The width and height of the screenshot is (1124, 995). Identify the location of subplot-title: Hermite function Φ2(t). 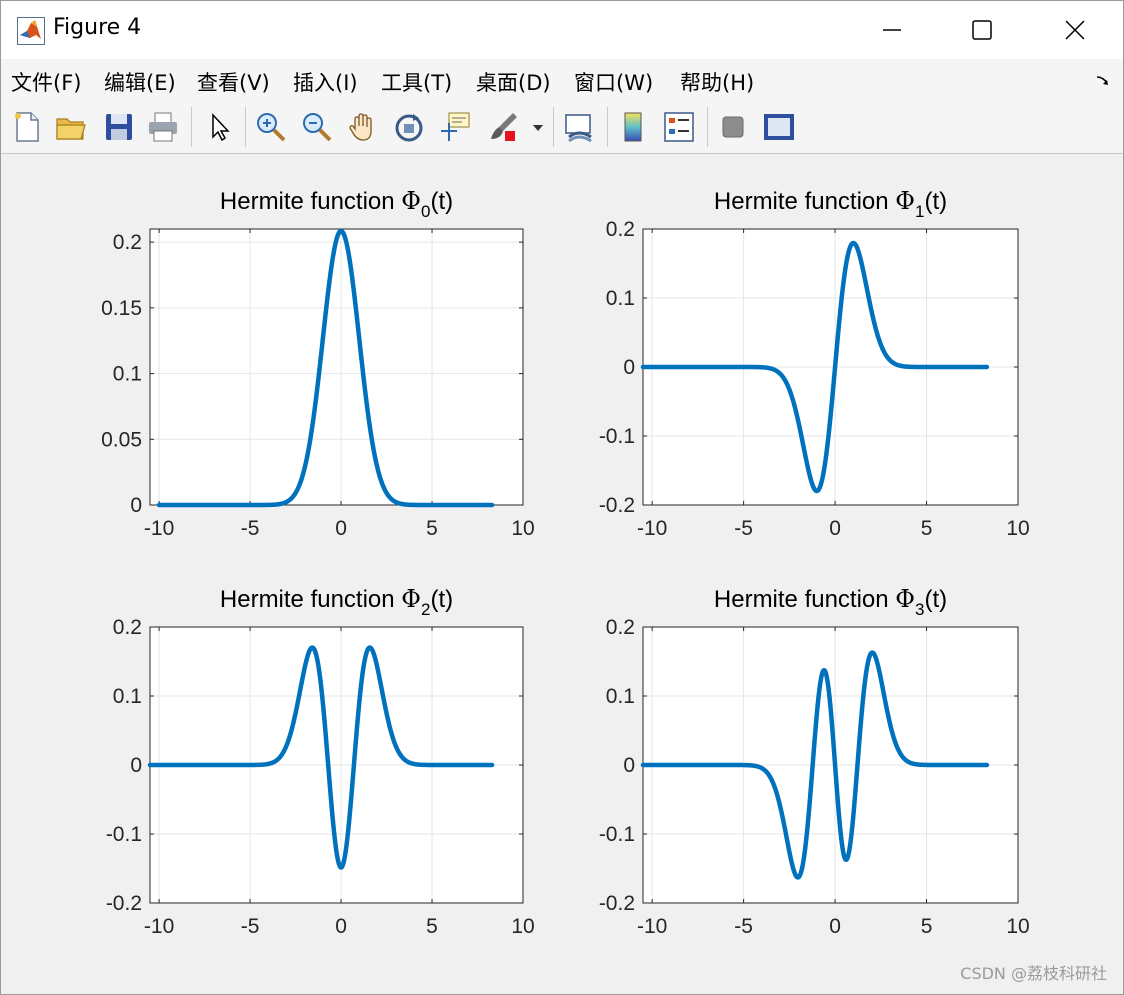
(336, 602).